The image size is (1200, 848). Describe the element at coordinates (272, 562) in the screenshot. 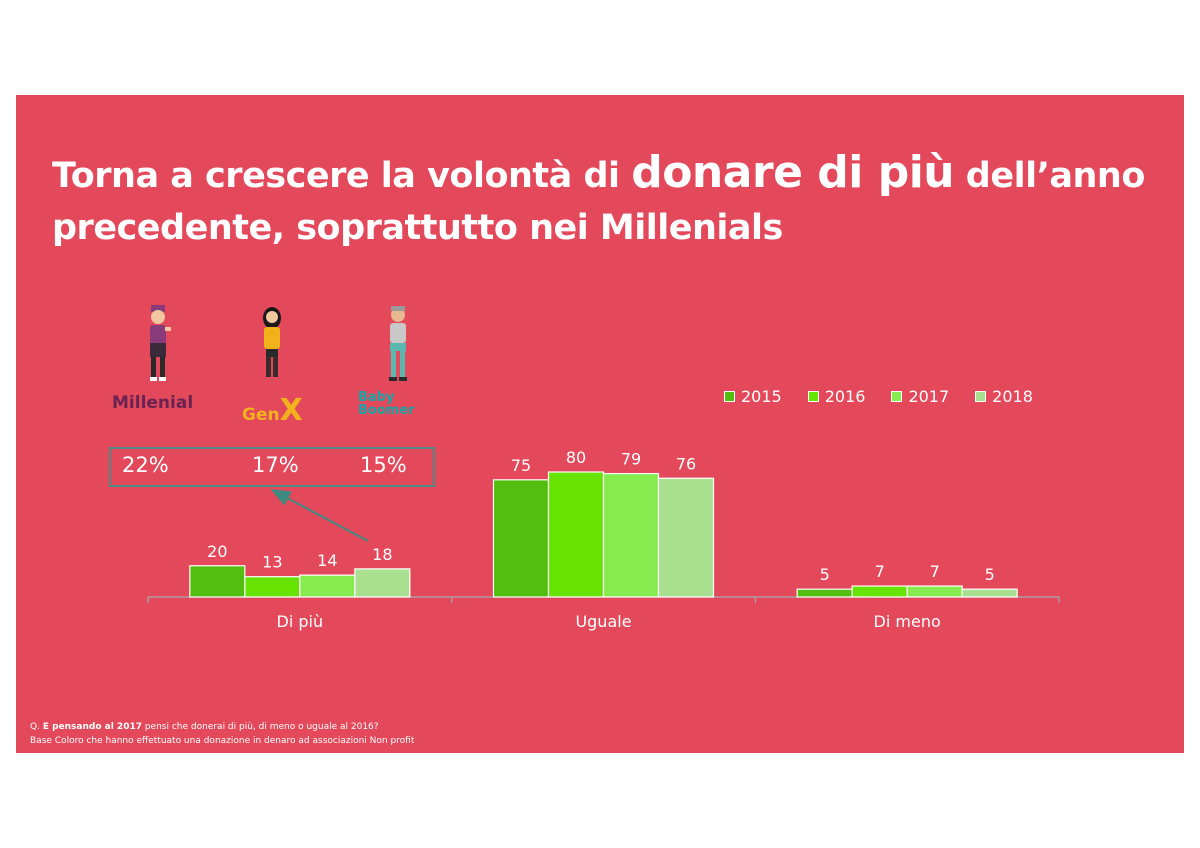

I see `data-label: 13` at that location.